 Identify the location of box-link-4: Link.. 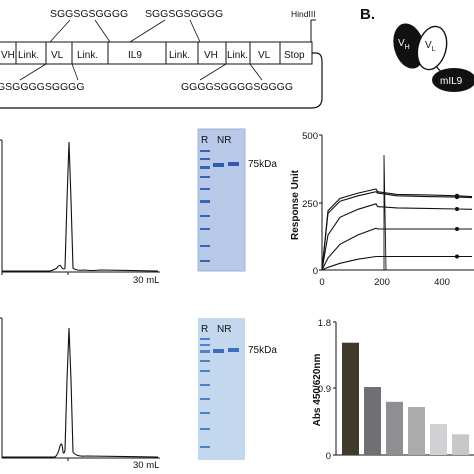
(237, 55).